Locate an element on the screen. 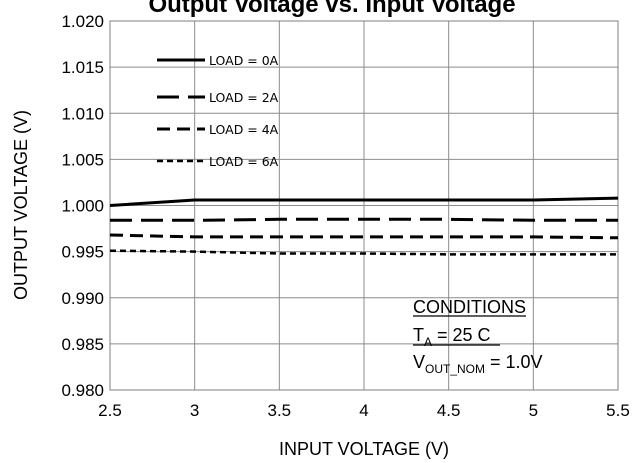 This screenshot has height=463, width=633. x-axis-label: INPUT VOLTAGE (V) is located at coordinates (364, 449).